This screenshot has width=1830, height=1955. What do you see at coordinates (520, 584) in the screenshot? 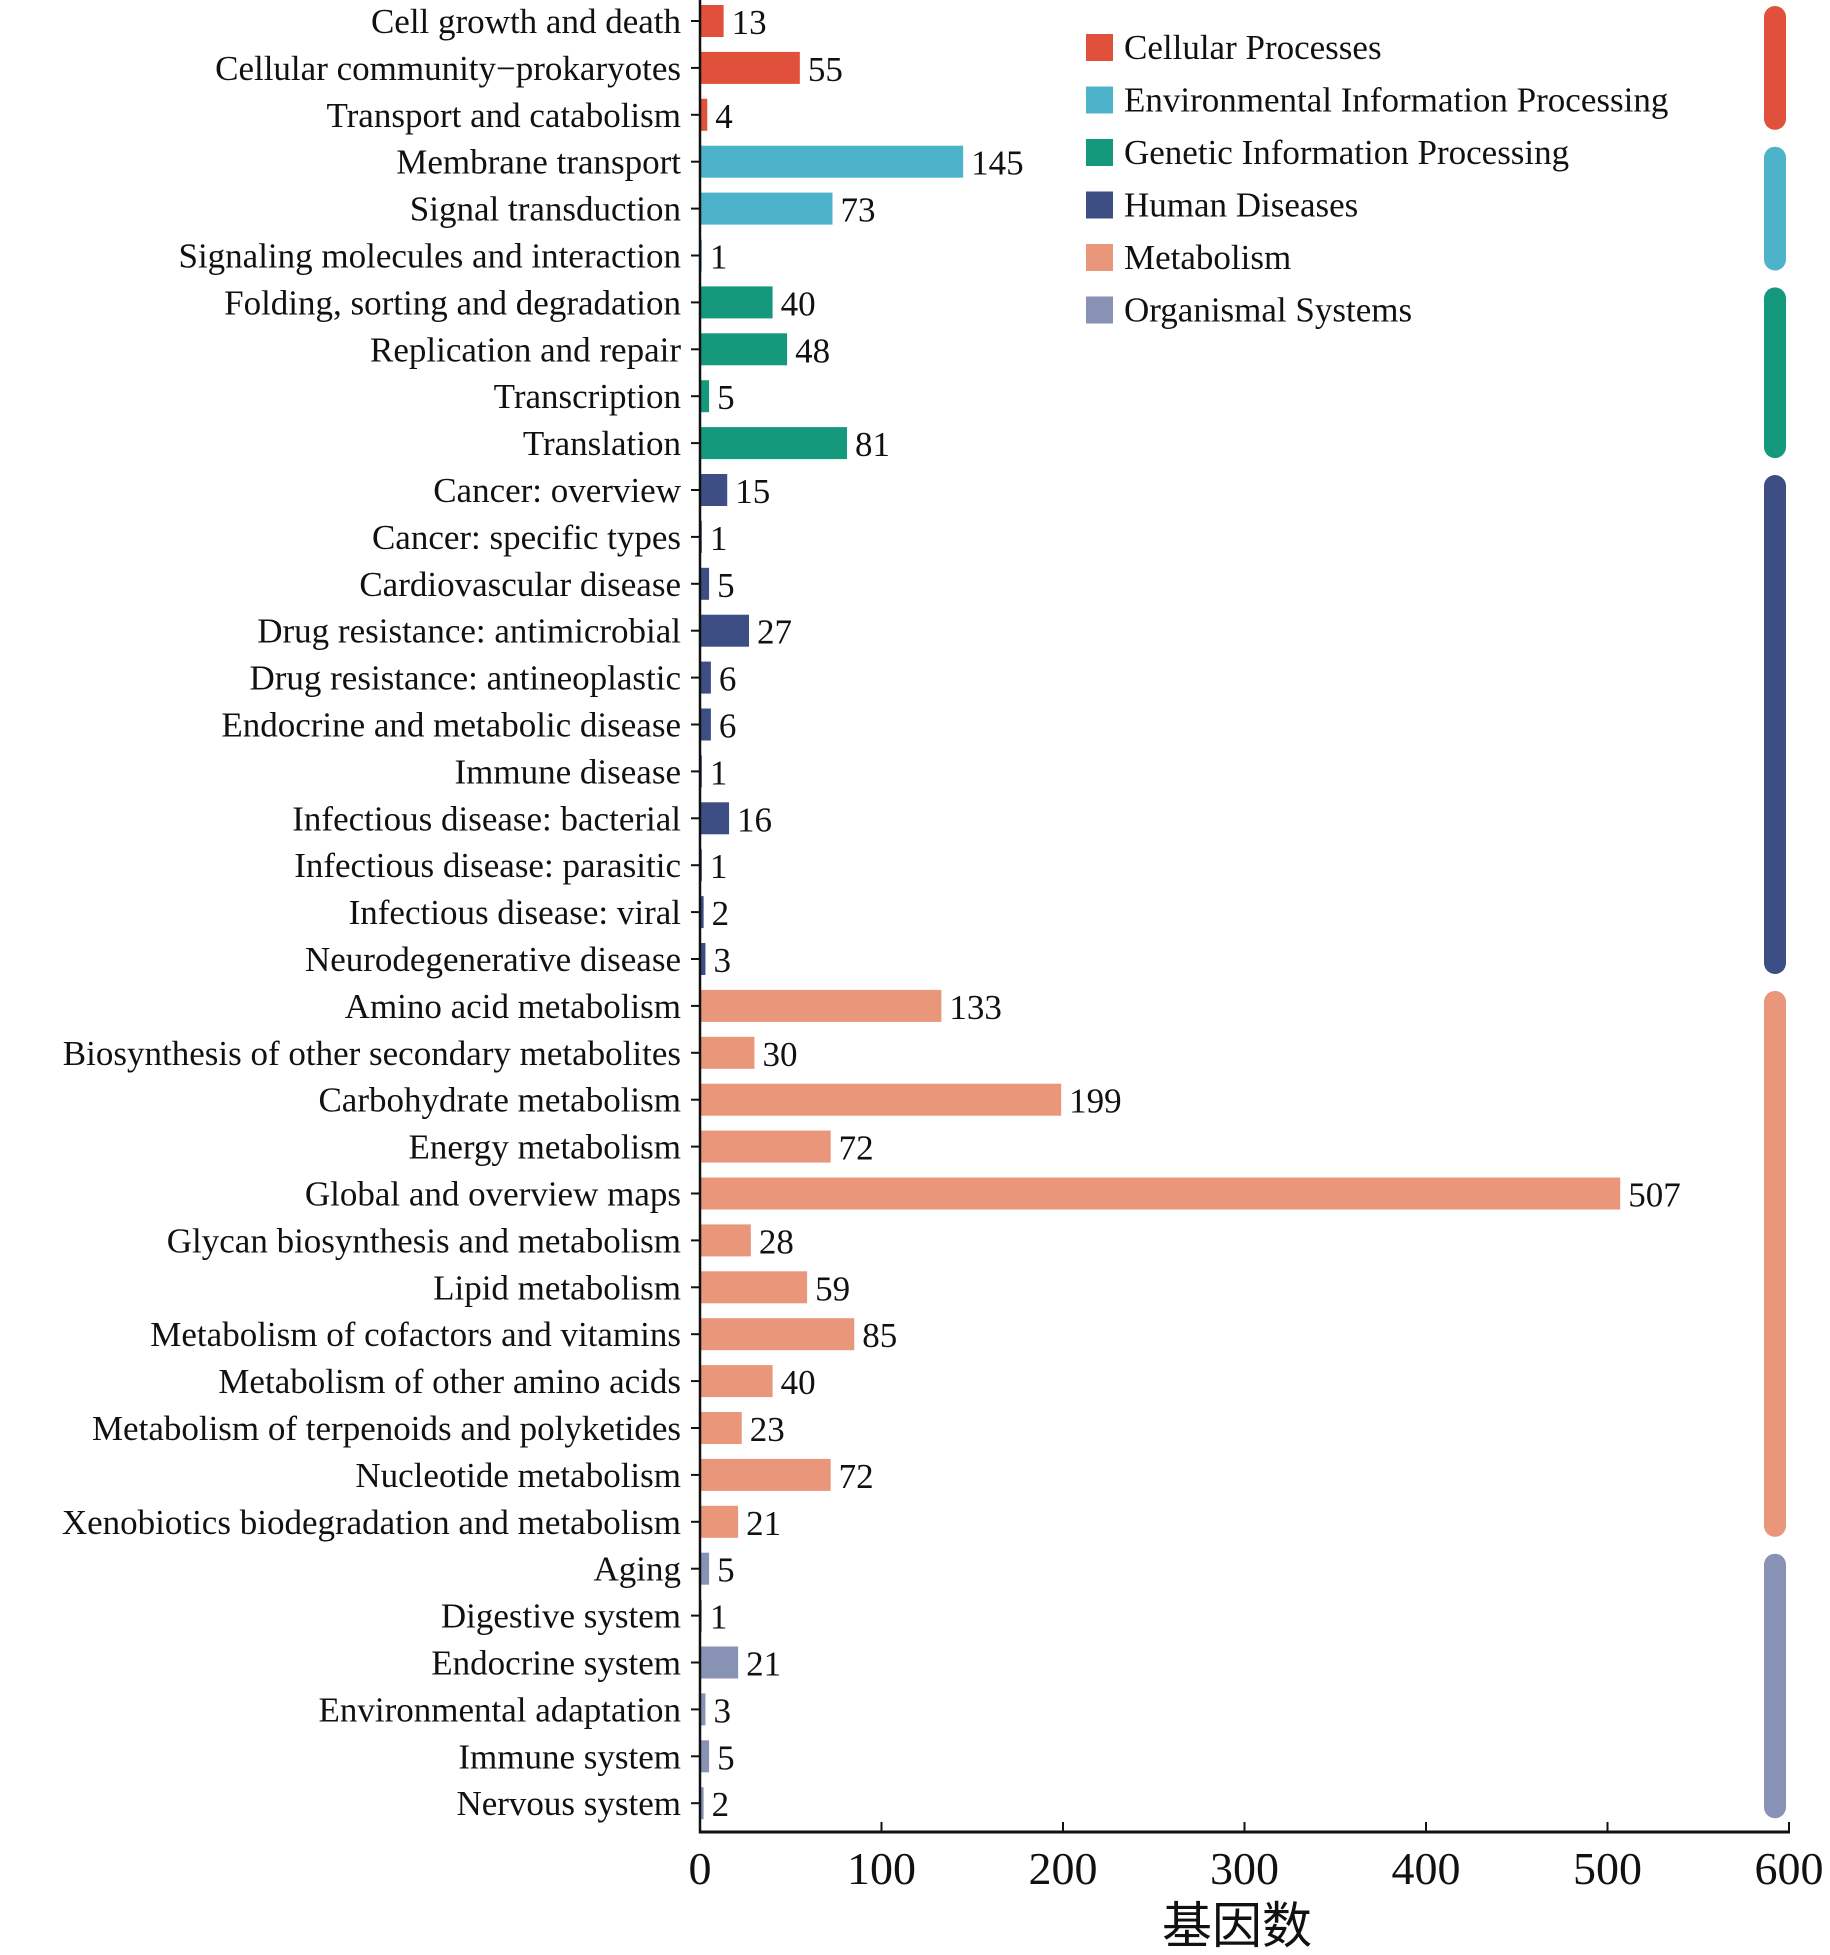
I see `category-label: Cardiovascular disease` at bounding box center [520, 584].